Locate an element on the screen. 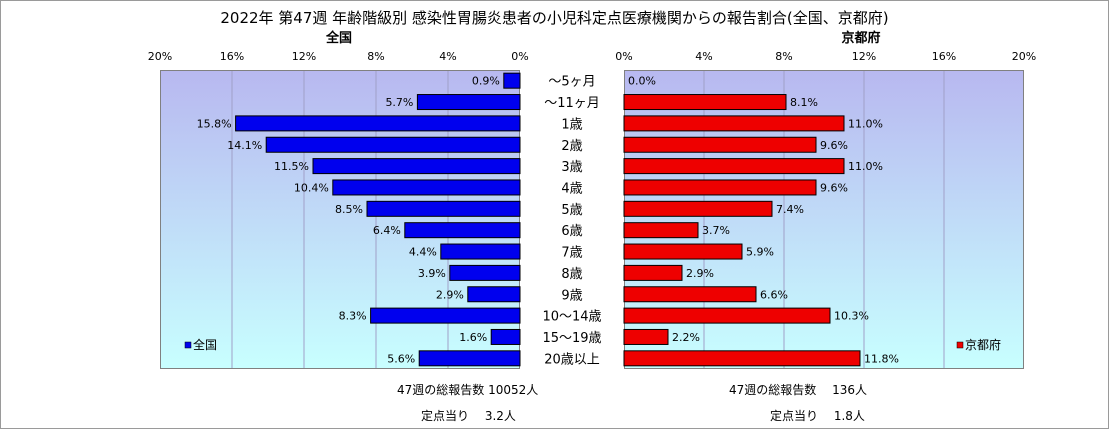 This screenshot has height=429, width=1109. national-value-label: 1.6% is located at coordinates (473, 337).